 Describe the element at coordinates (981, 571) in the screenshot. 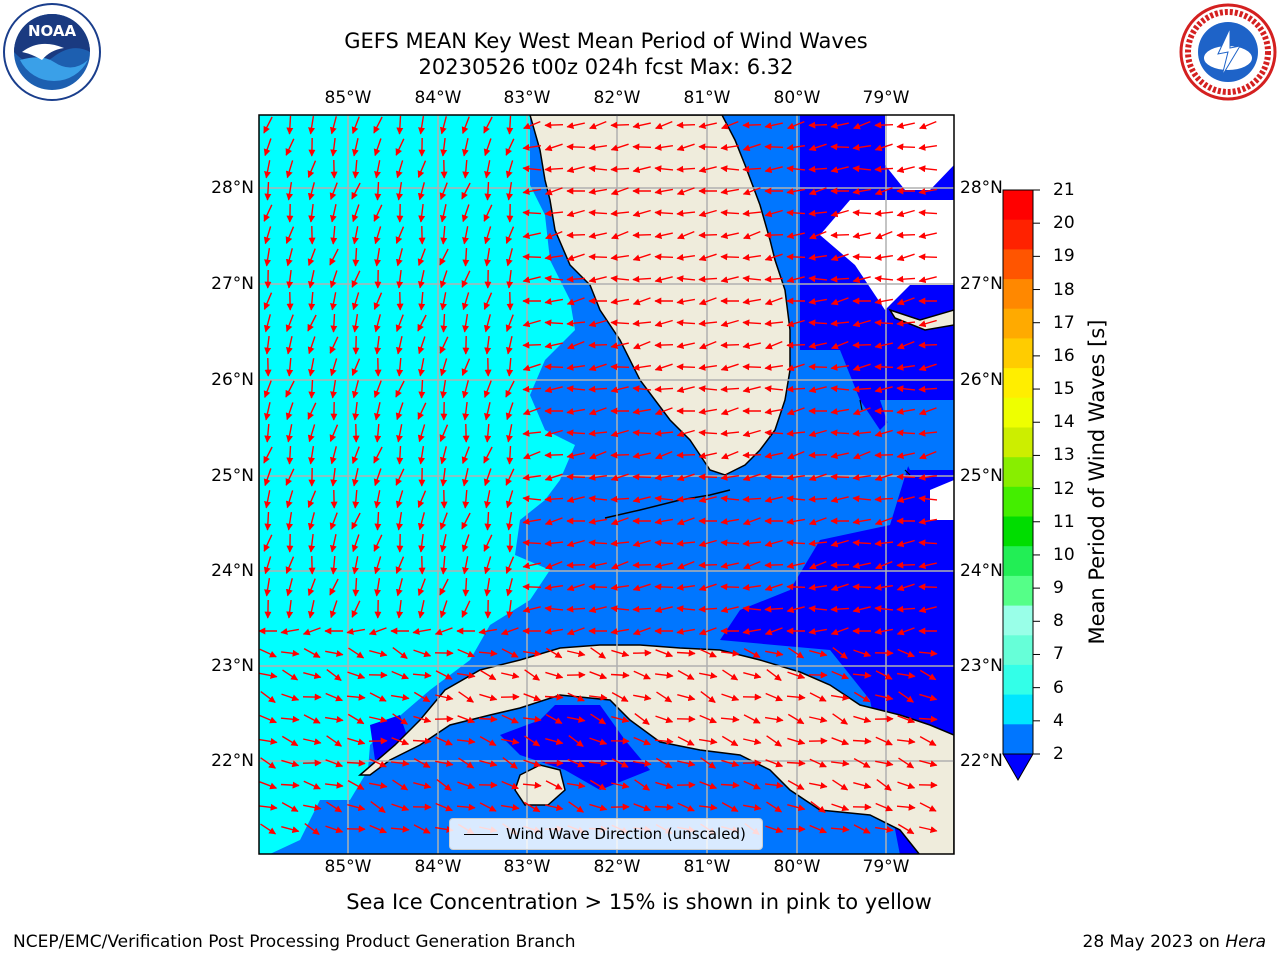

I see `latitude-label: 24°N` at that location.